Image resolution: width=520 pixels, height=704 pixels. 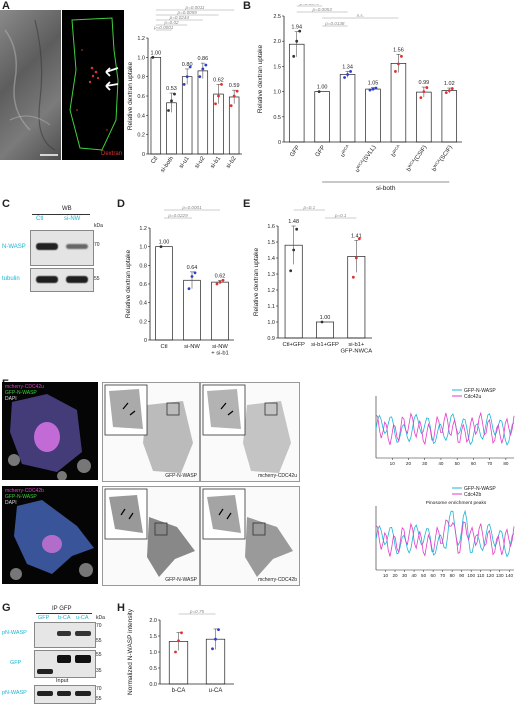 I want to click on x-tick-label: si-b1+GFP, so click(x=325, y=345).